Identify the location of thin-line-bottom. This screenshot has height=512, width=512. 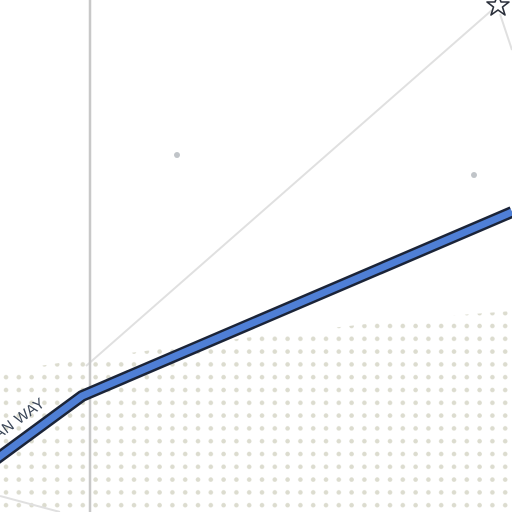
(30, 503).